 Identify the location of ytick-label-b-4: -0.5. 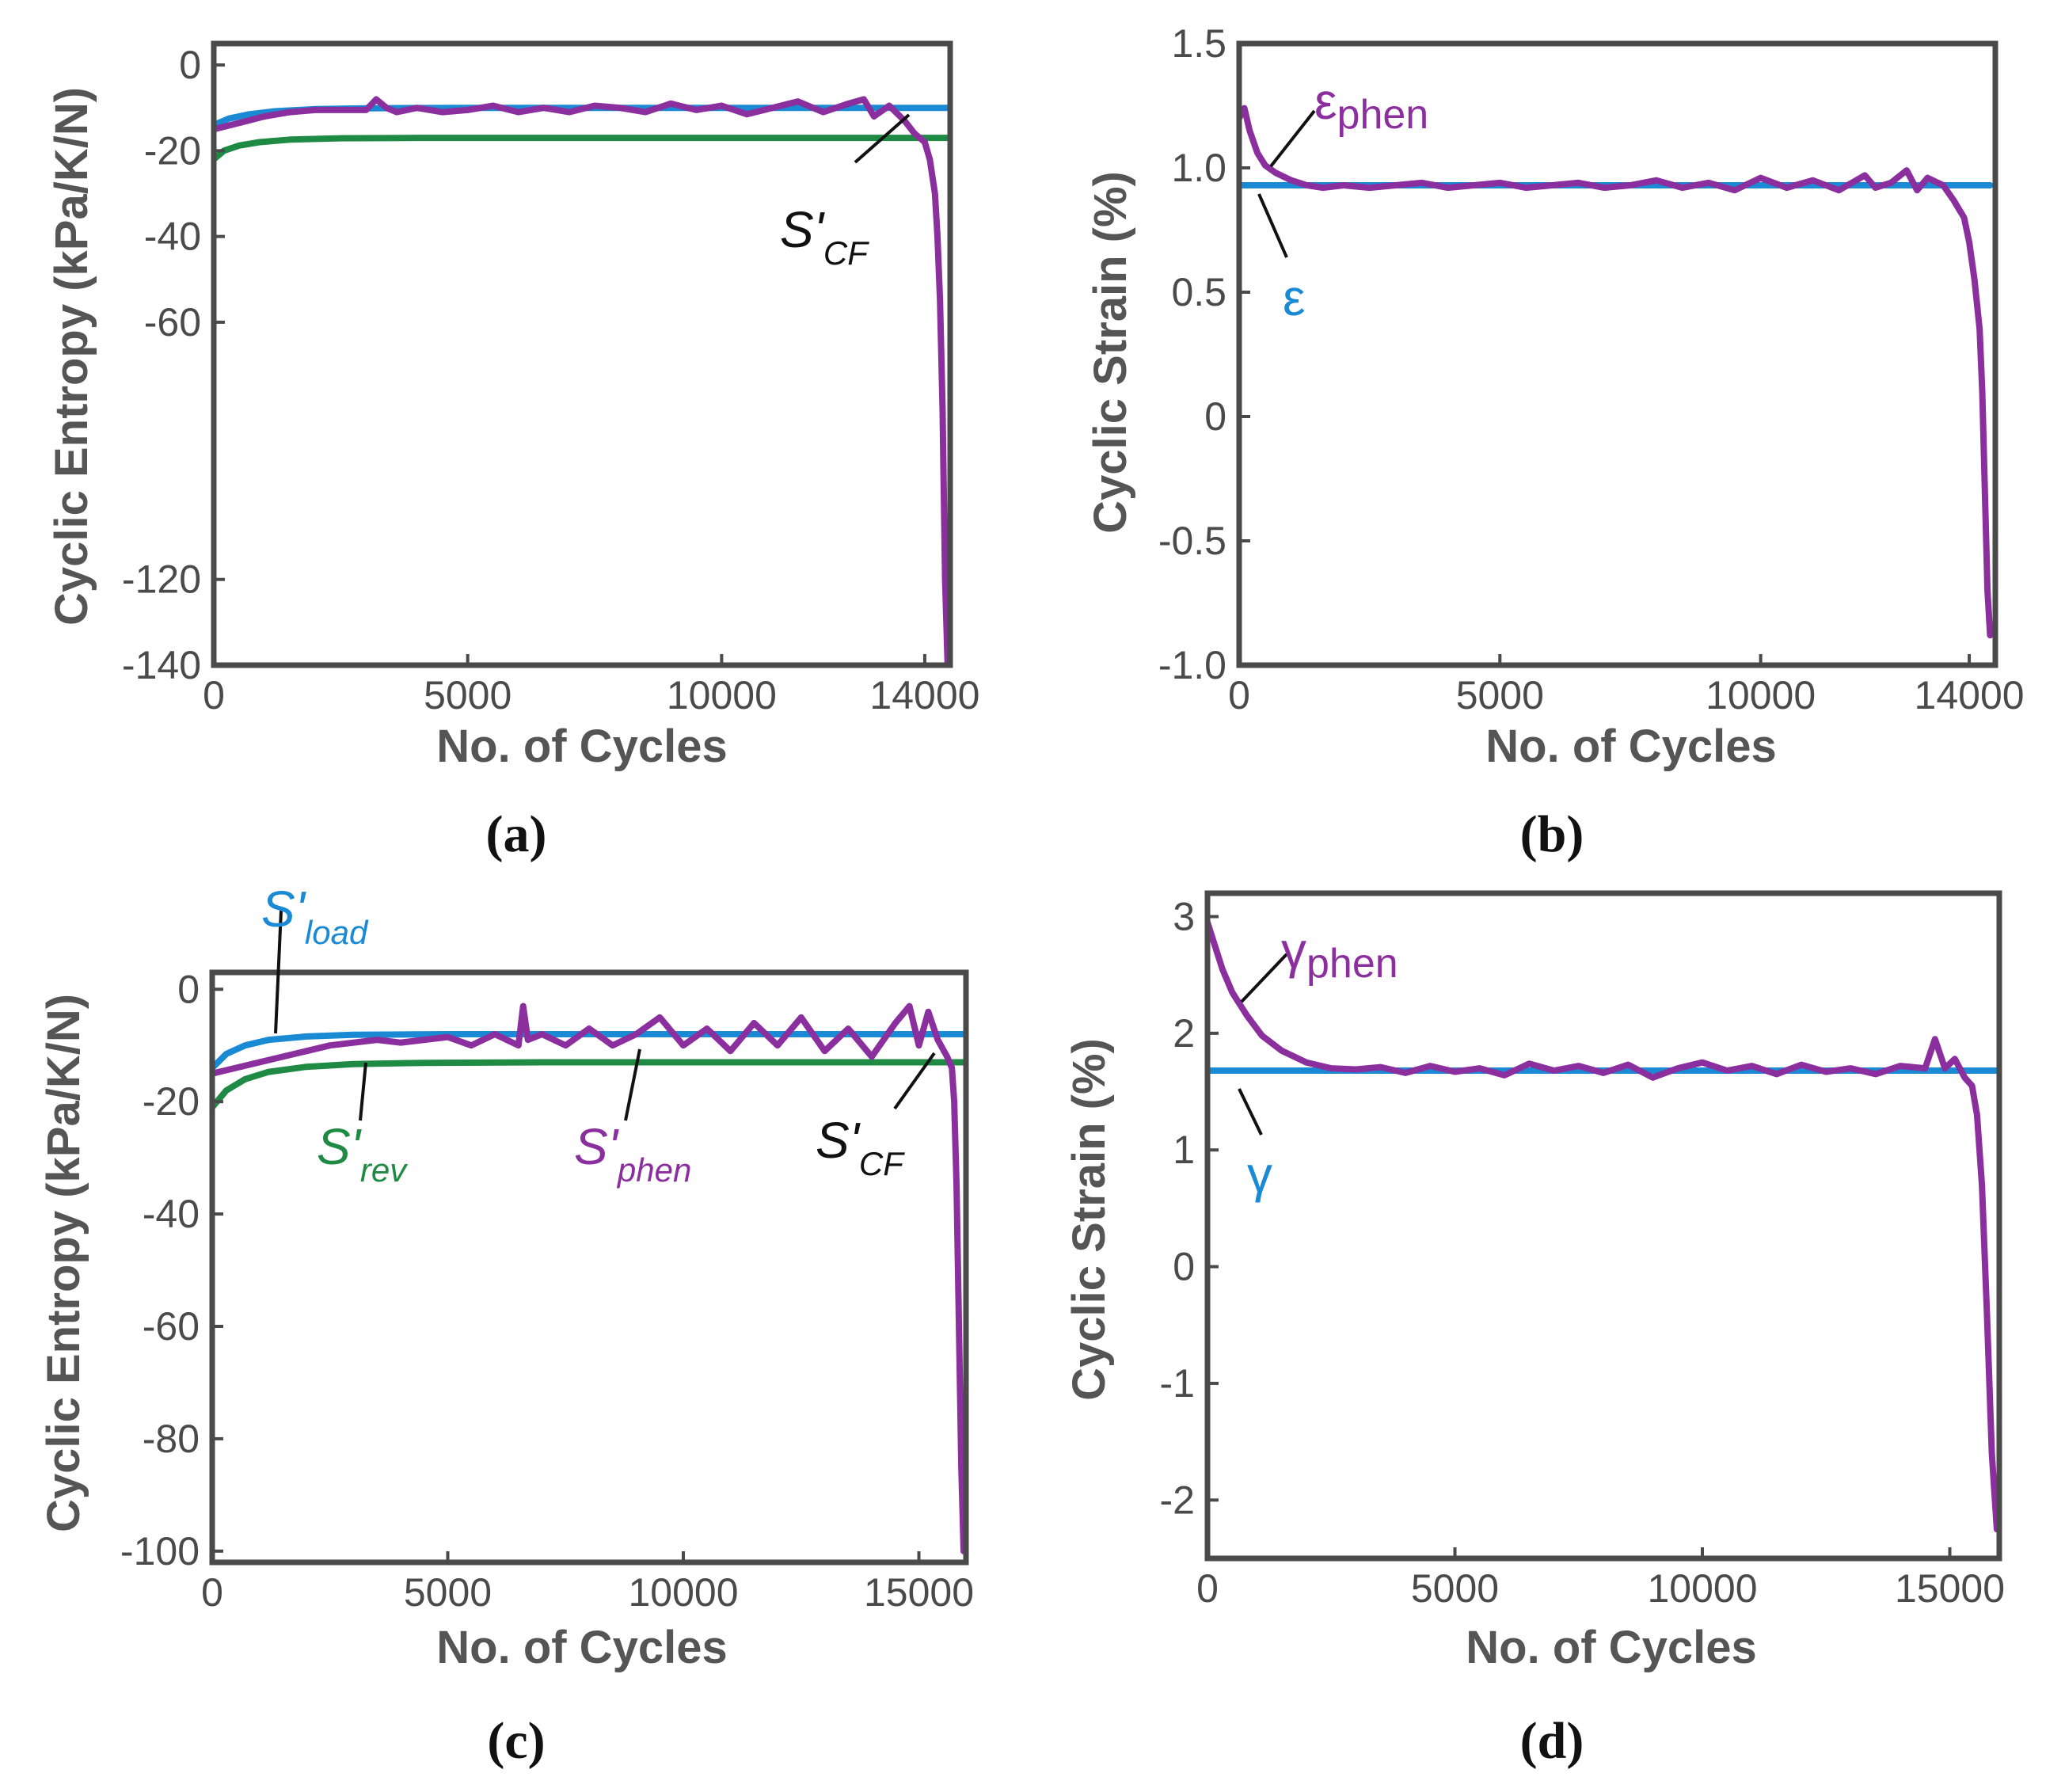
(1192, 541).